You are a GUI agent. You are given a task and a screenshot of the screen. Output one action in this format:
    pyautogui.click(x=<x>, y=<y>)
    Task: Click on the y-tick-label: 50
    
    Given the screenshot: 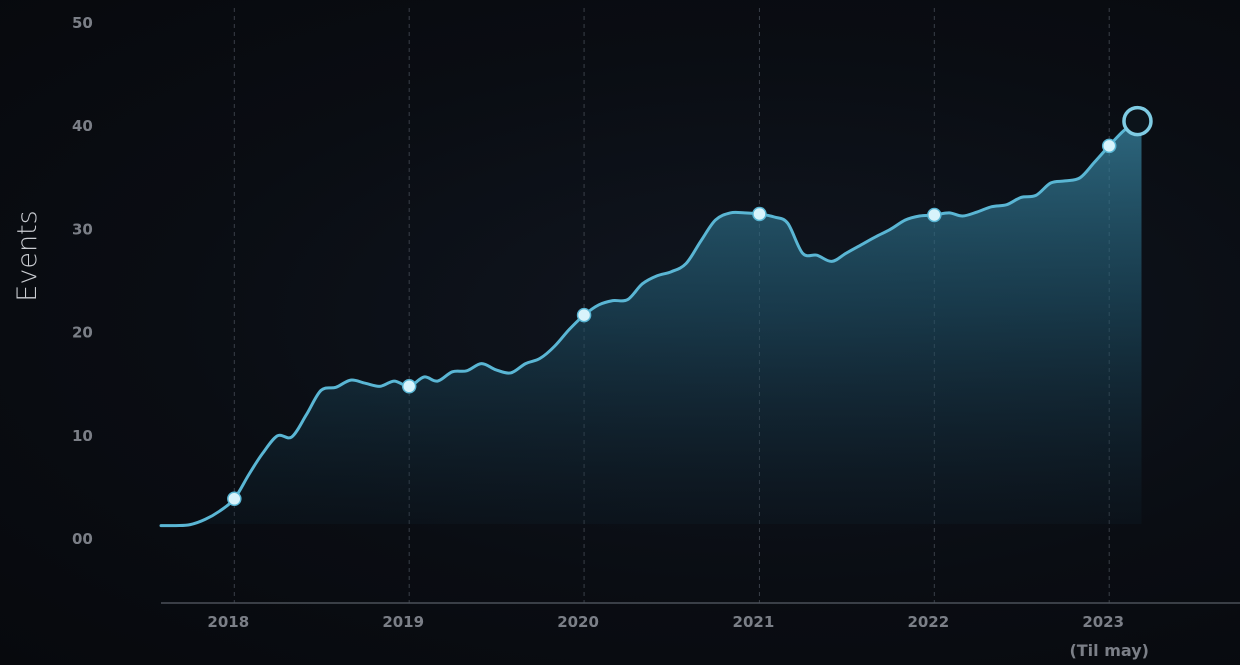 What is the action you would take?
    pyautogui.click(x=82, y=23)
    